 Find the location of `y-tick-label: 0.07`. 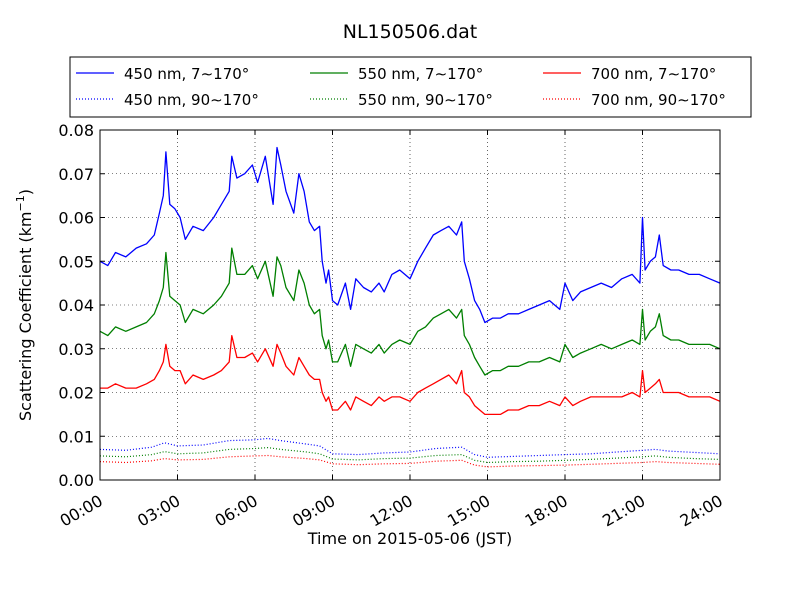

y-tick-label: 0.07 is located at coordinates (76, 174).